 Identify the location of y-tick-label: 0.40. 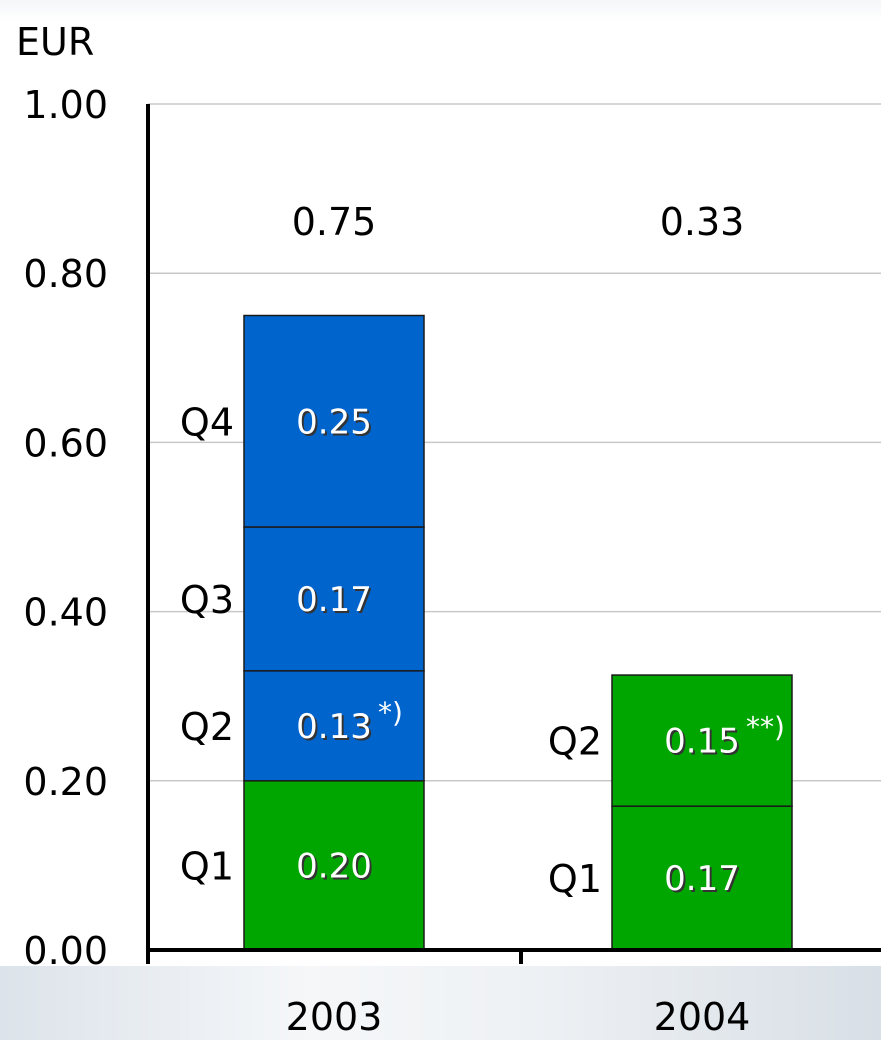
(65, 613).